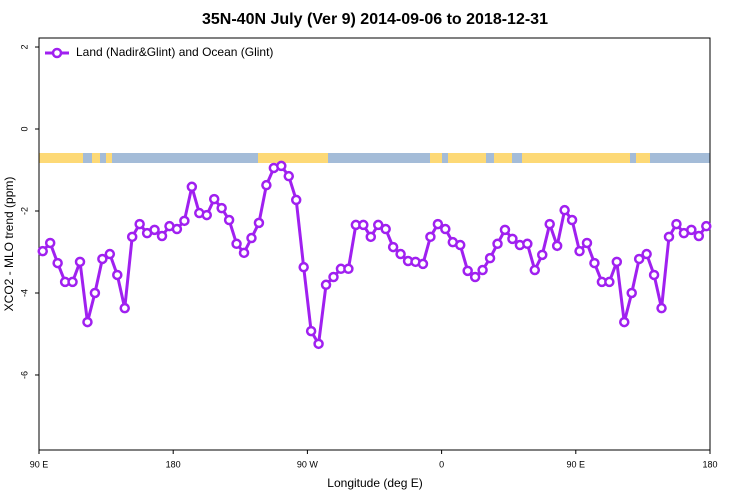 The image size is (750, 500). Describe the element at coordinates (24, 375) in the screenshot. I see `y-tick-label: -6` at that location.